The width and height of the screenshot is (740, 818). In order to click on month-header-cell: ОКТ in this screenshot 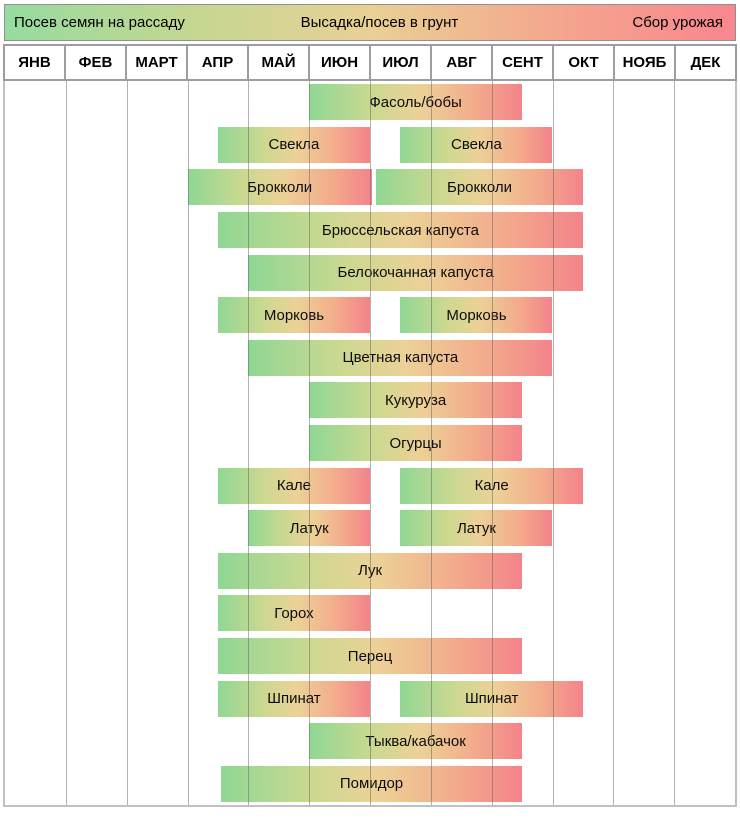, I will do `click(584, 62)`.